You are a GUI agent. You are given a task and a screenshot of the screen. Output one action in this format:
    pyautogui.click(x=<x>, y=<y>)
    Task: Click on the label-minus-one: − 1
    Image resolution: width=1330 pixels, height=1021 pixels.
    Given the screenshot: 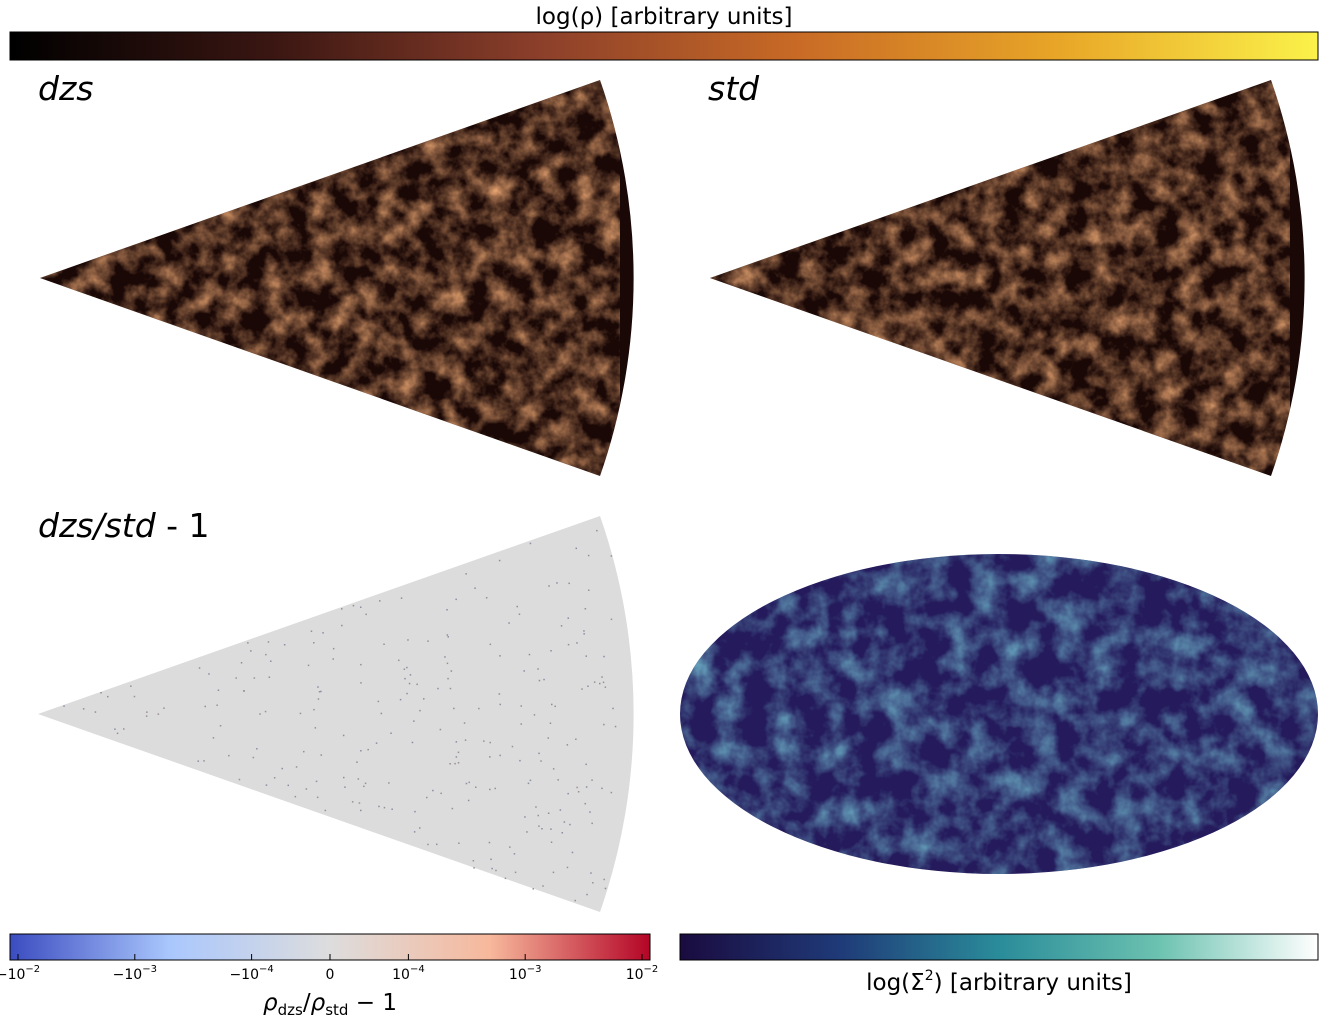 What is the action you would take?
    pyautogui.click(x=372, y=1003)
    